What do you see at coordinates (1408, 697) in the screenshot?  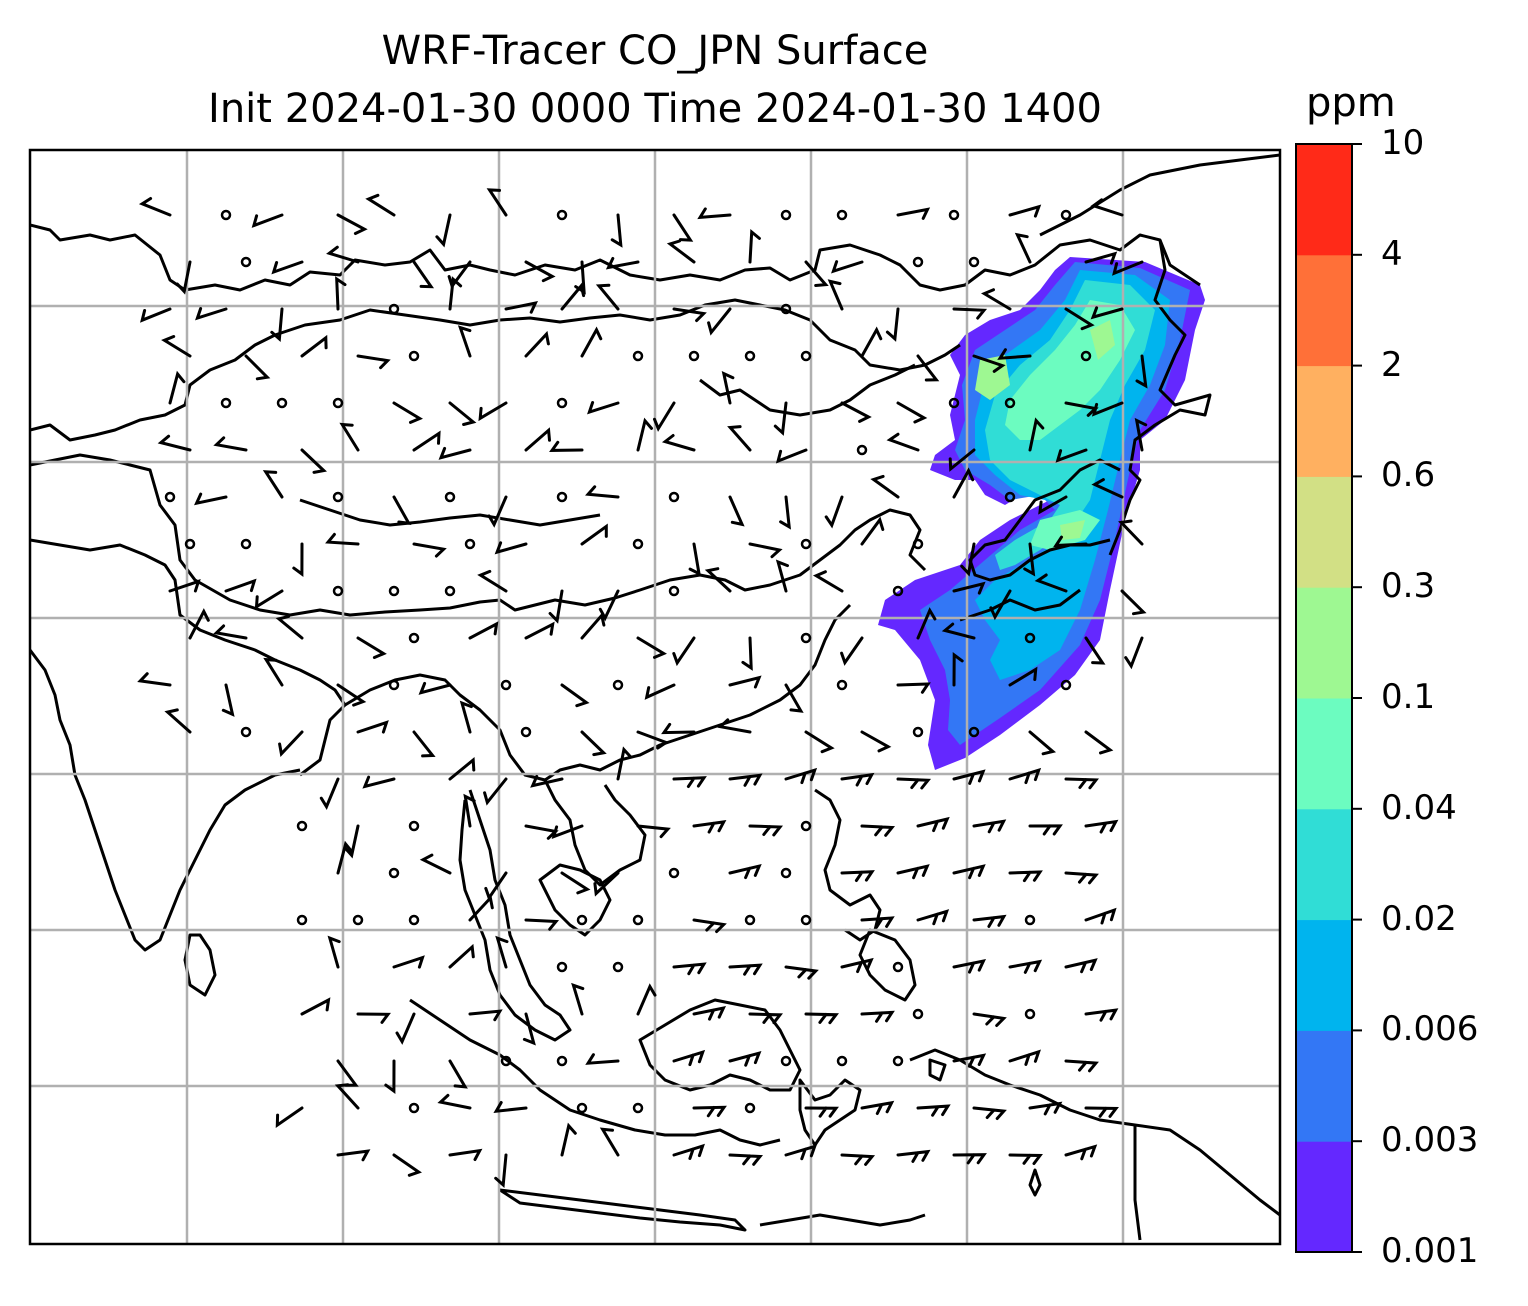 I see `colorbar-tick-label: 0.1` at bounding box center [1408, 697].